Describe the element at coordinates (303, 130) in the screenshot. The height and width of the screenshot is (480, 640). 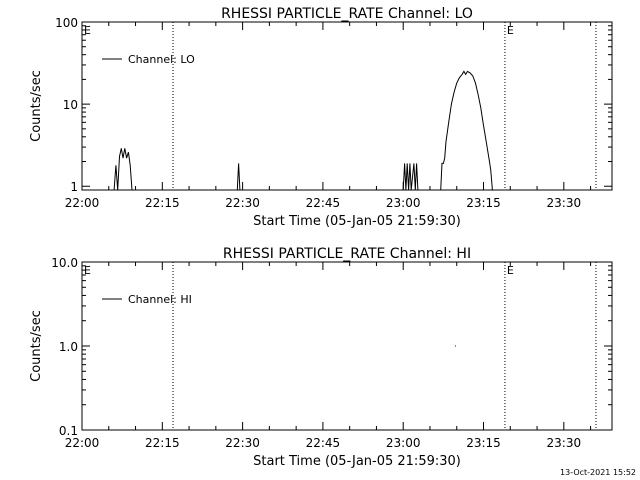
I see `series-line` at that location.